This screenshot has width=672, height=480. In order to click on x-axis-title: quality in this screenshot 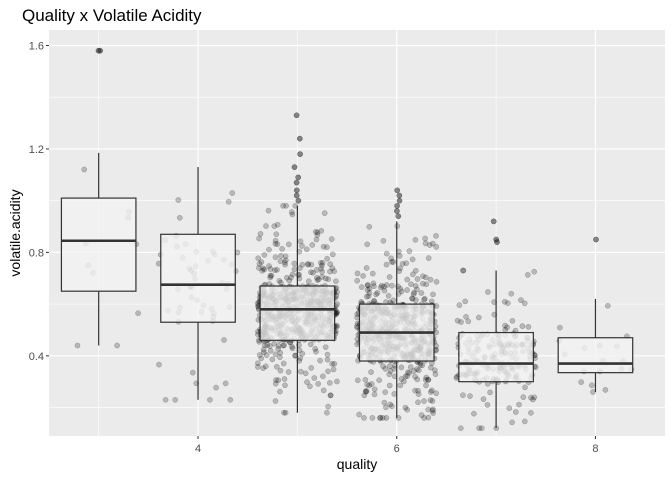, I will do `click(357, 464)`.